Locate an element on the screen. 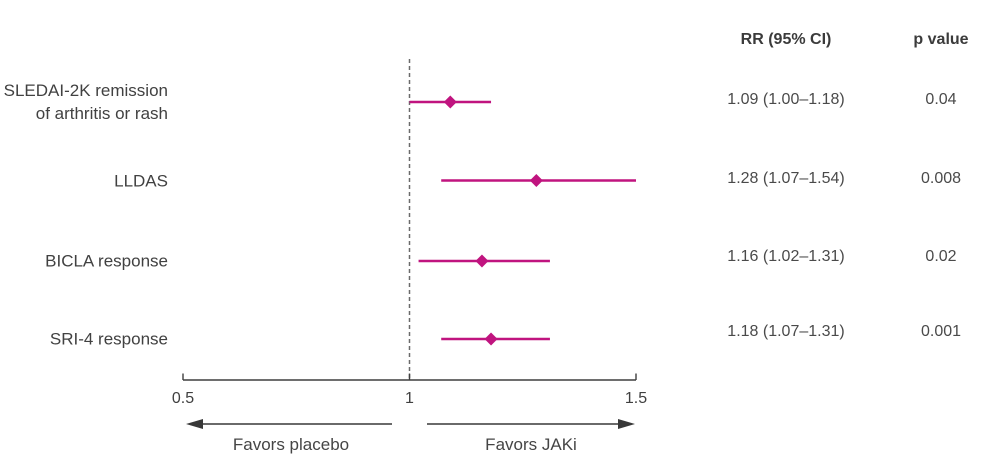  right-arrowhead-icon is located at coordinates (626, 424).